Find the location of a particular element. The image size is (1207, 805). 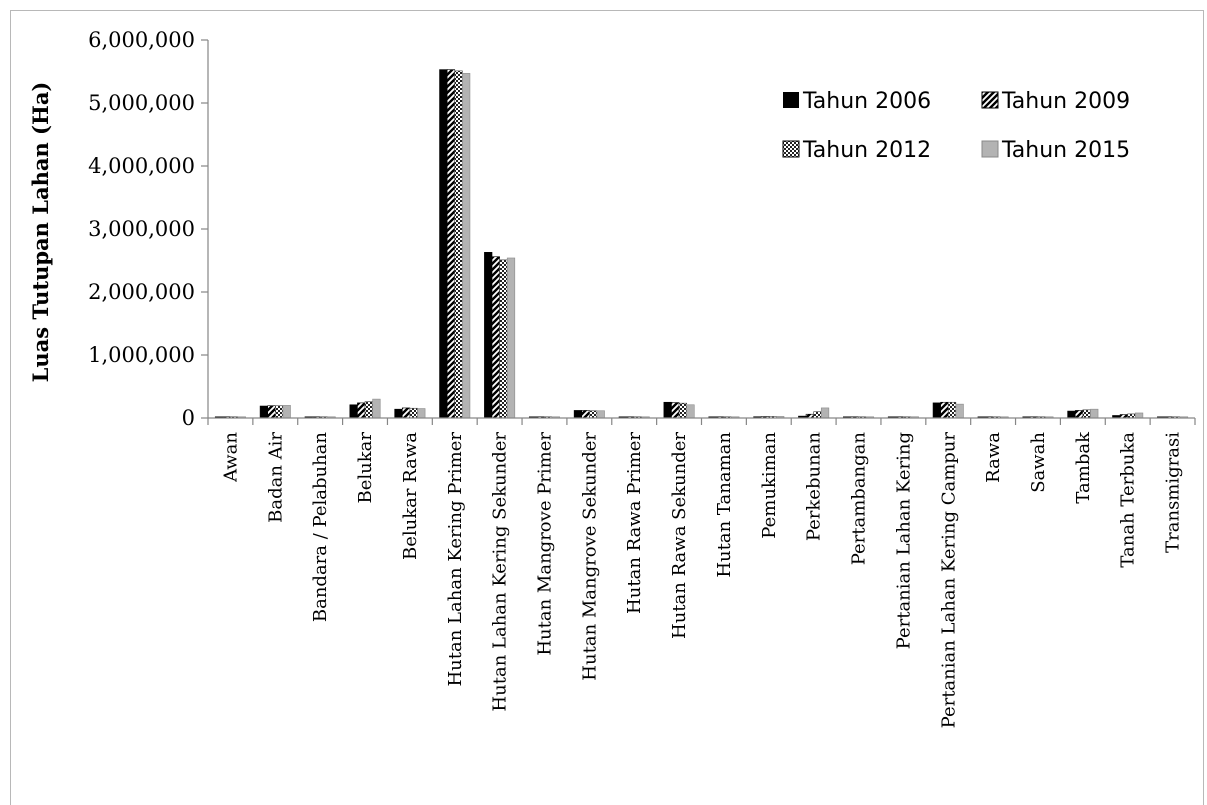

x-category-label: Tanah Terbuka is located at coordinates (1128, 500).